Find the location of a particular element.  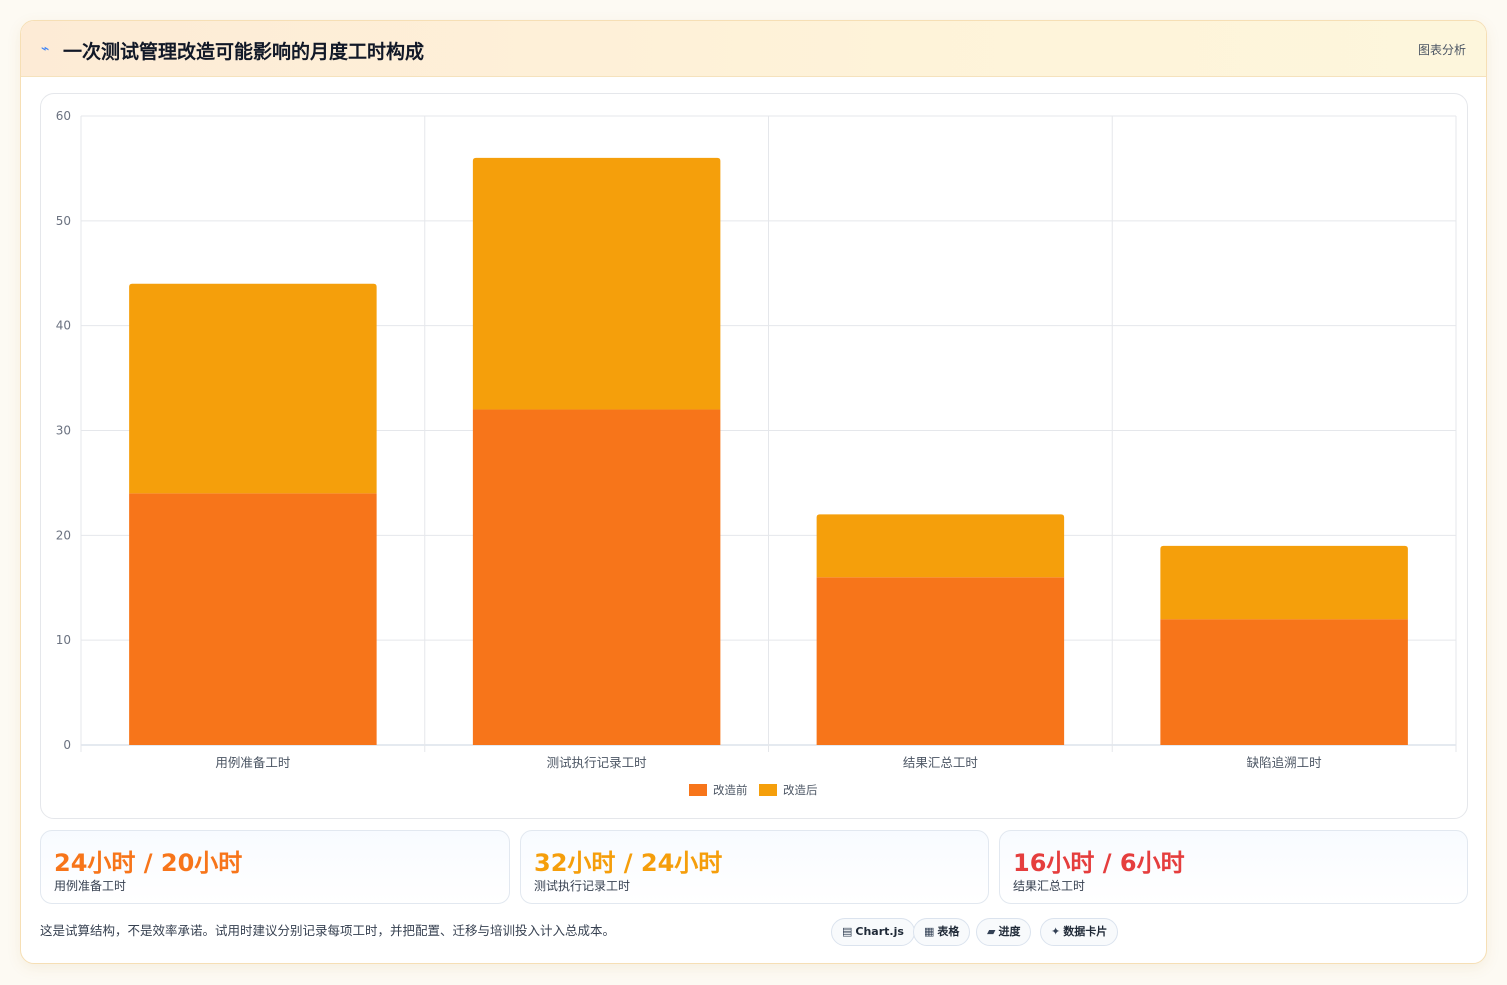

stat-card-exec: 32小时 / 24小时 测试执行记录工时 is located at coordinates (754, 867).